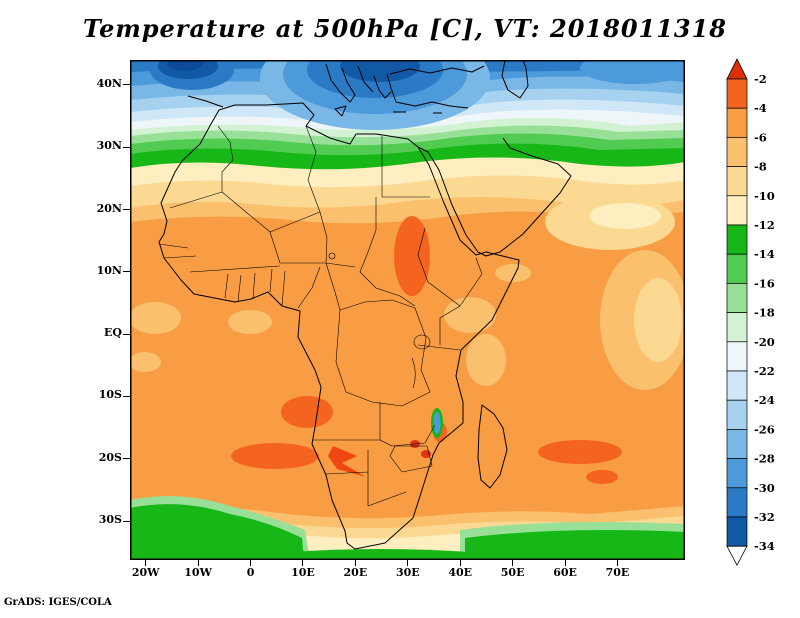 The width and height of the screenshot is (800, 618). What do you see at coordinates (347, 461) in the screenshot?
I see `warm-patch-zigzag` at bounding box center [347, 461].